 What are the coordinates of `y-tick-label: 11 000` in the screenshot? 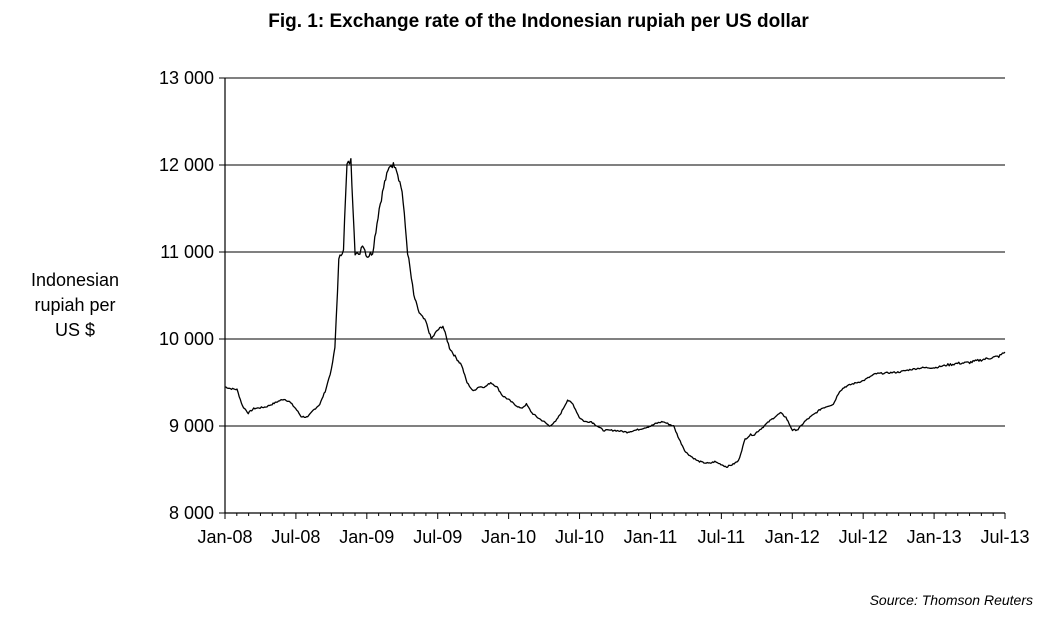 It's located at (187, 252).